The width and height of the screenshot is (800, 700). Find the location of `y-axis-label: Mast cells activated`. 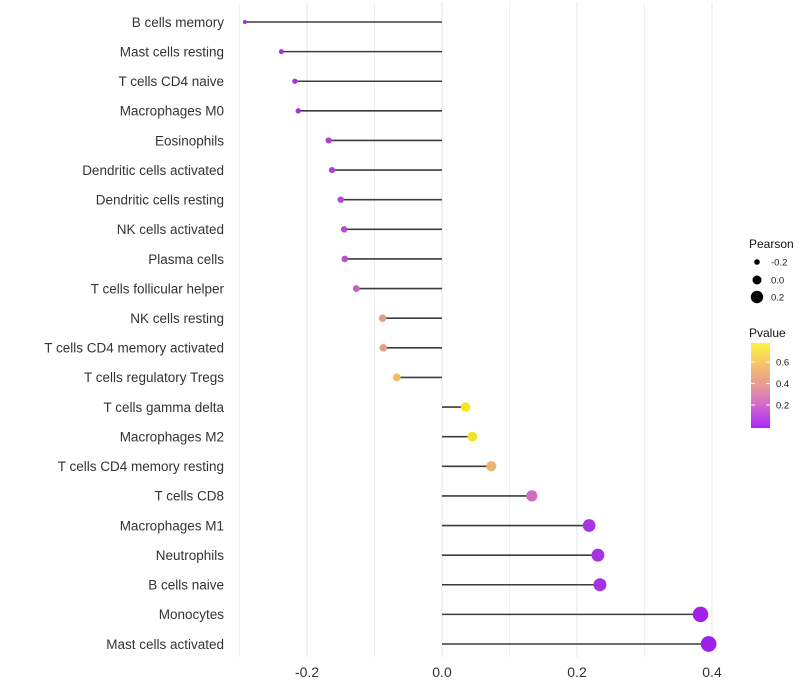

y-axis-label: Mast cells activated is located at coordinates (165, 644).